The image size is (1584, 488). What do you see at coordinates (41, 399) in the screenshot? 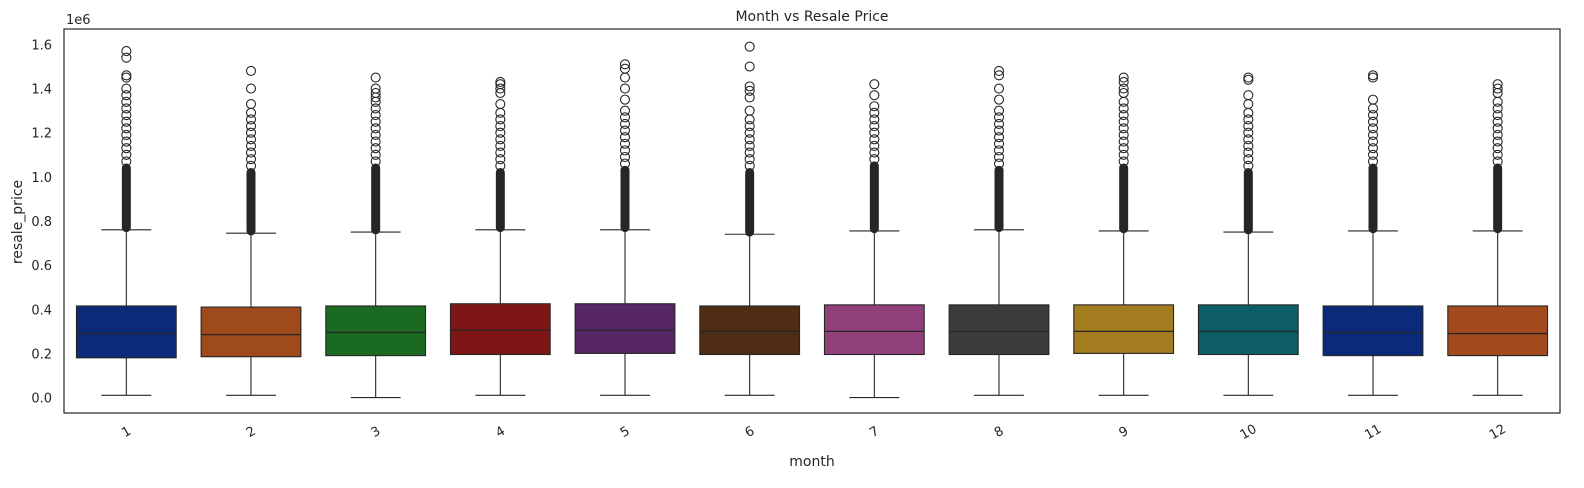
I see `y-tick-label: 0.0` at bounding box center [41, 399].